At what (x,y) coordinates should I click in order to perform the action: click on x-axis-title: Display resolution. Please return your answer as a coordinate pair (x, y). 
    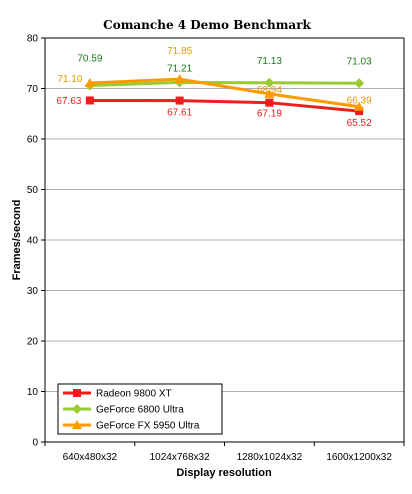
    Looking at the image, I should click on (224, 473).